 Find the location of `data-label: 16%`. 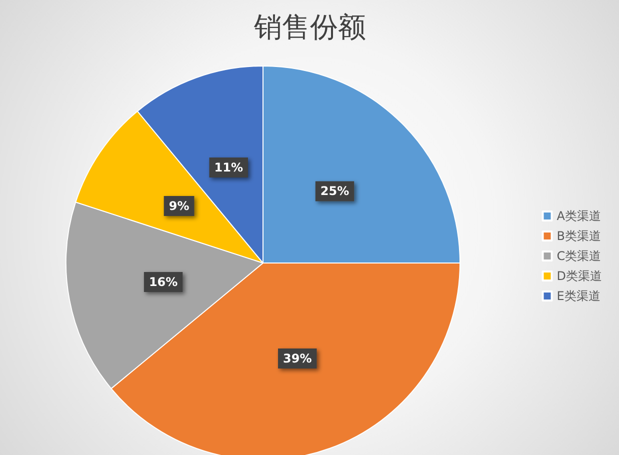

data-label: 16% is located at coordinates (163, 282).